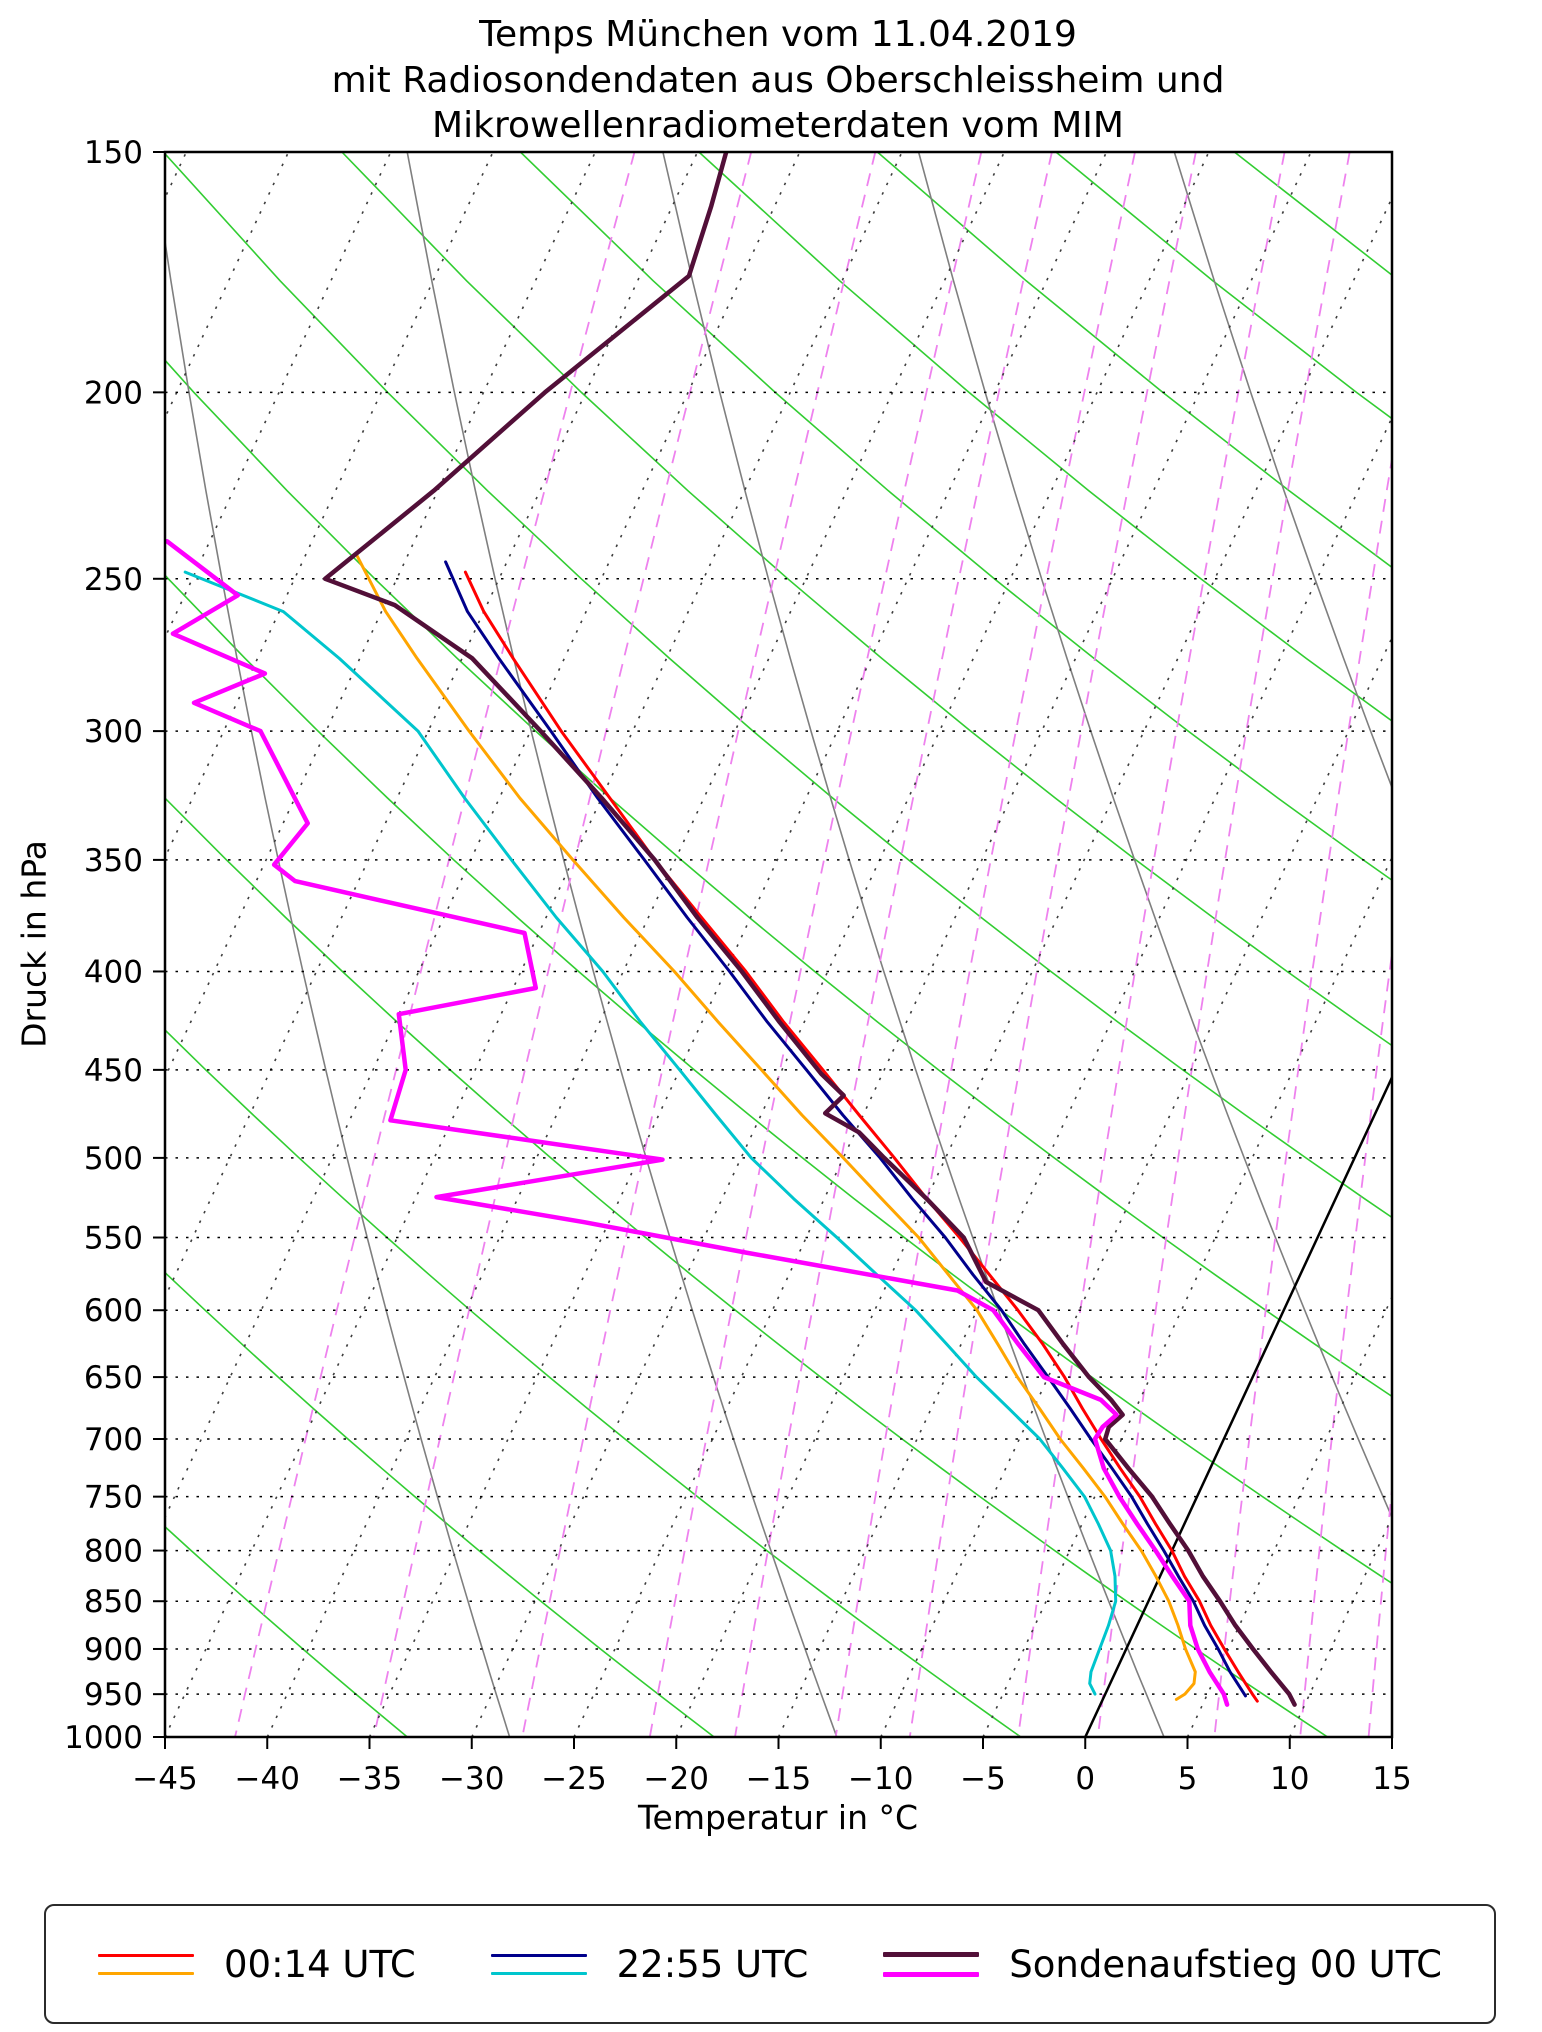  Describe the element at coordinates (113, 1378) in the screenshot. I see `y-tick-label: 650` at that location.